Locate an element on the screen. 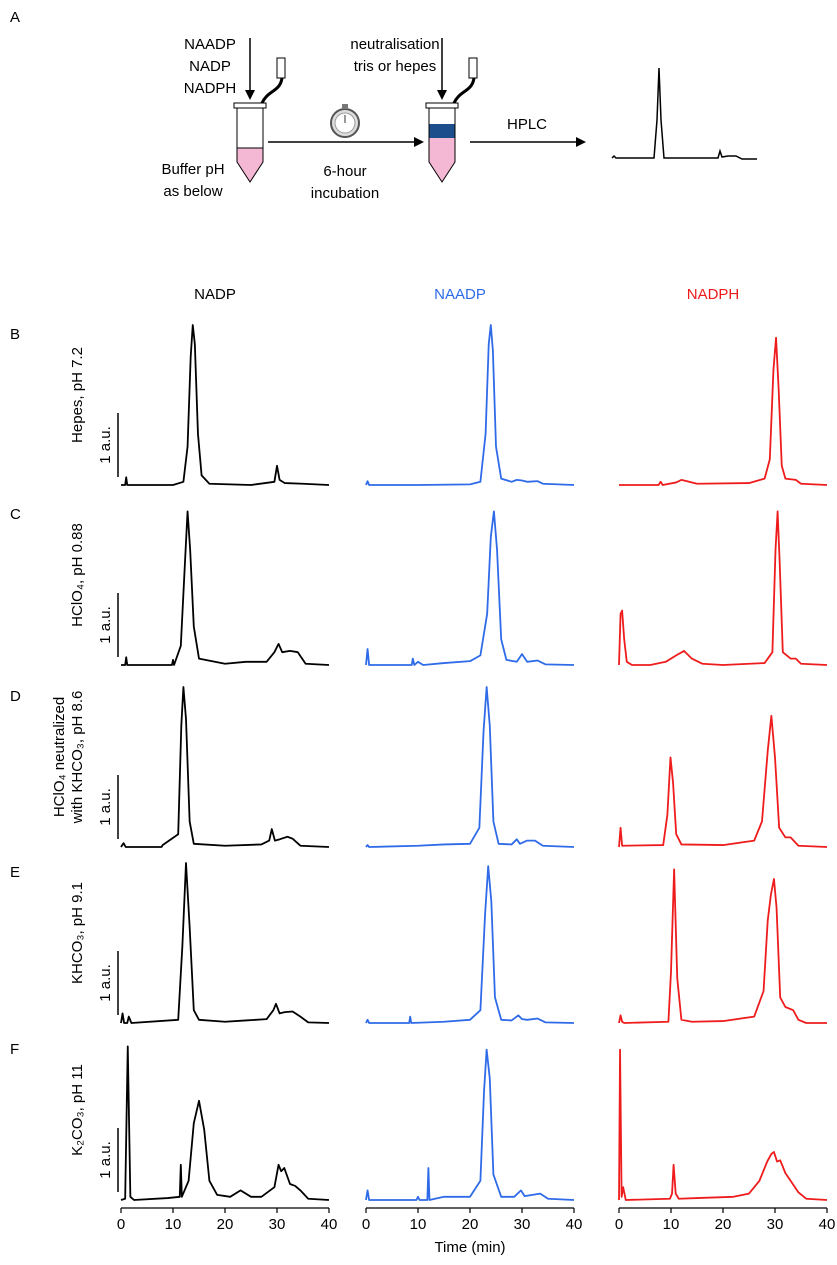 The height and width of the screenshot is (1265, 837). column-title: NAADP is located at coordinates (460, 294).